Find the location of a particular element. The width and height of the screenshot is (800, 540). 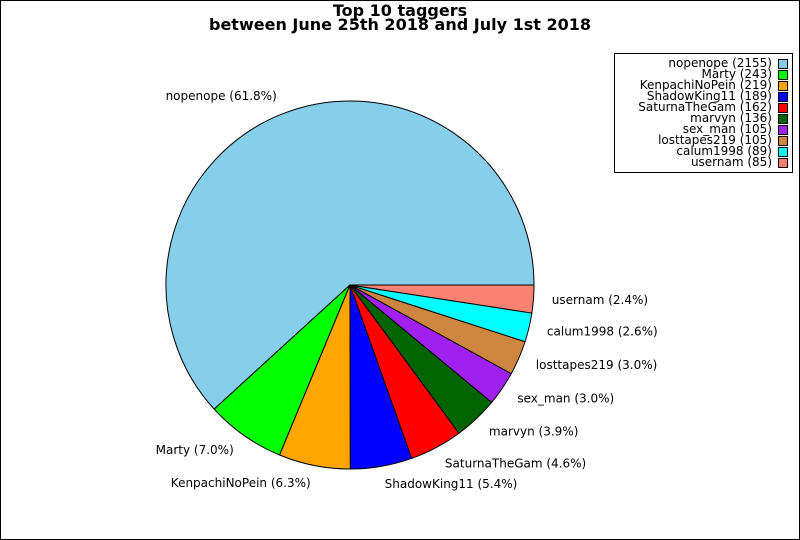

slice-label-kenpachinopein: KenpachiNoPein (6.3%) is located at coordinates (241, 483).